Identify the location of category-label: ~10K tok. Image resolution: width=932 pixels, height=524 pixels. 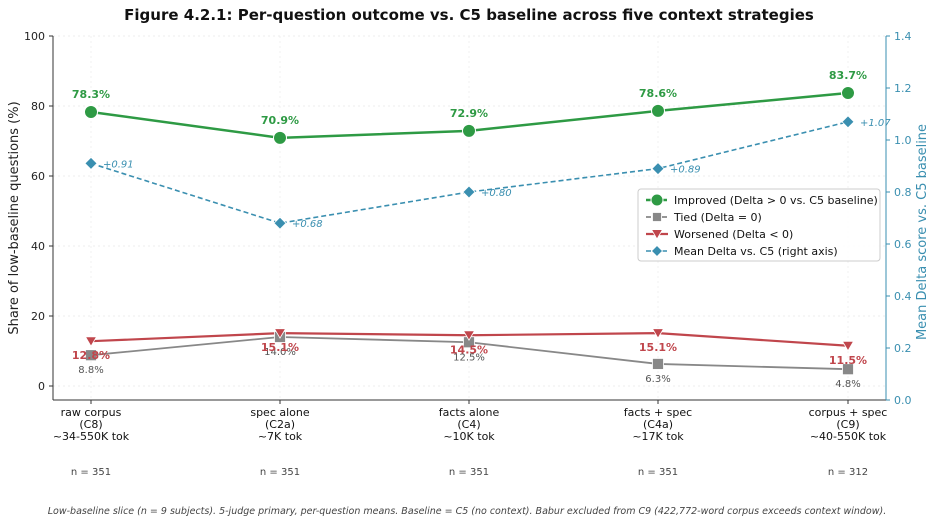
(469, 436).